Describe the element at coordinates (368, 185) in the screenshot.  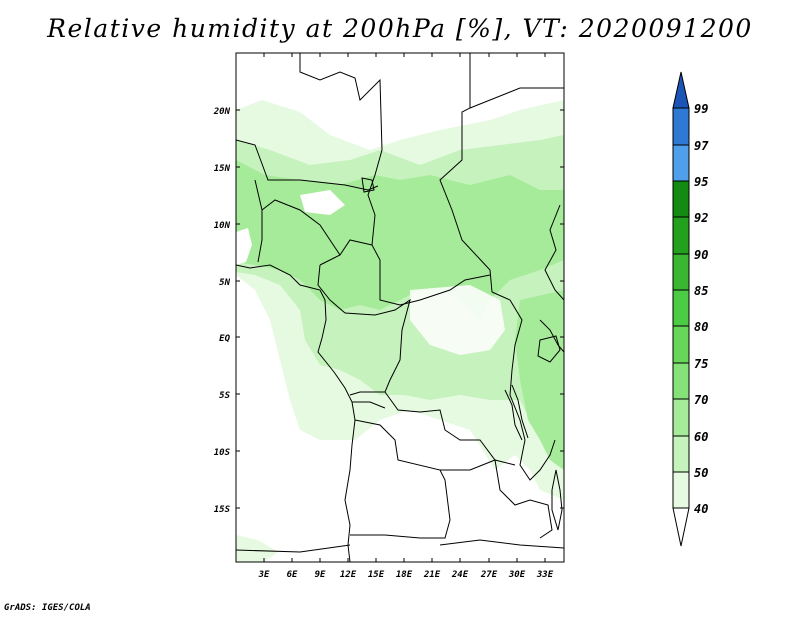
I see `lake-chad` at that location.